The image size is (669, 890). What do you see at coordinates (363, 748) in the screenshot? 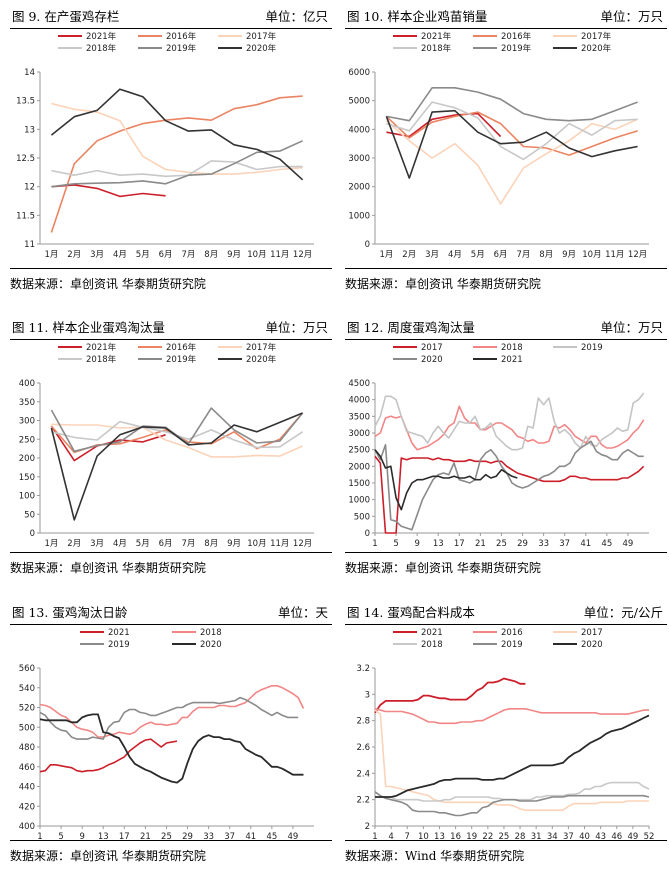
I see `y-tick-label: 2.6` at bounding box center [363, 748].